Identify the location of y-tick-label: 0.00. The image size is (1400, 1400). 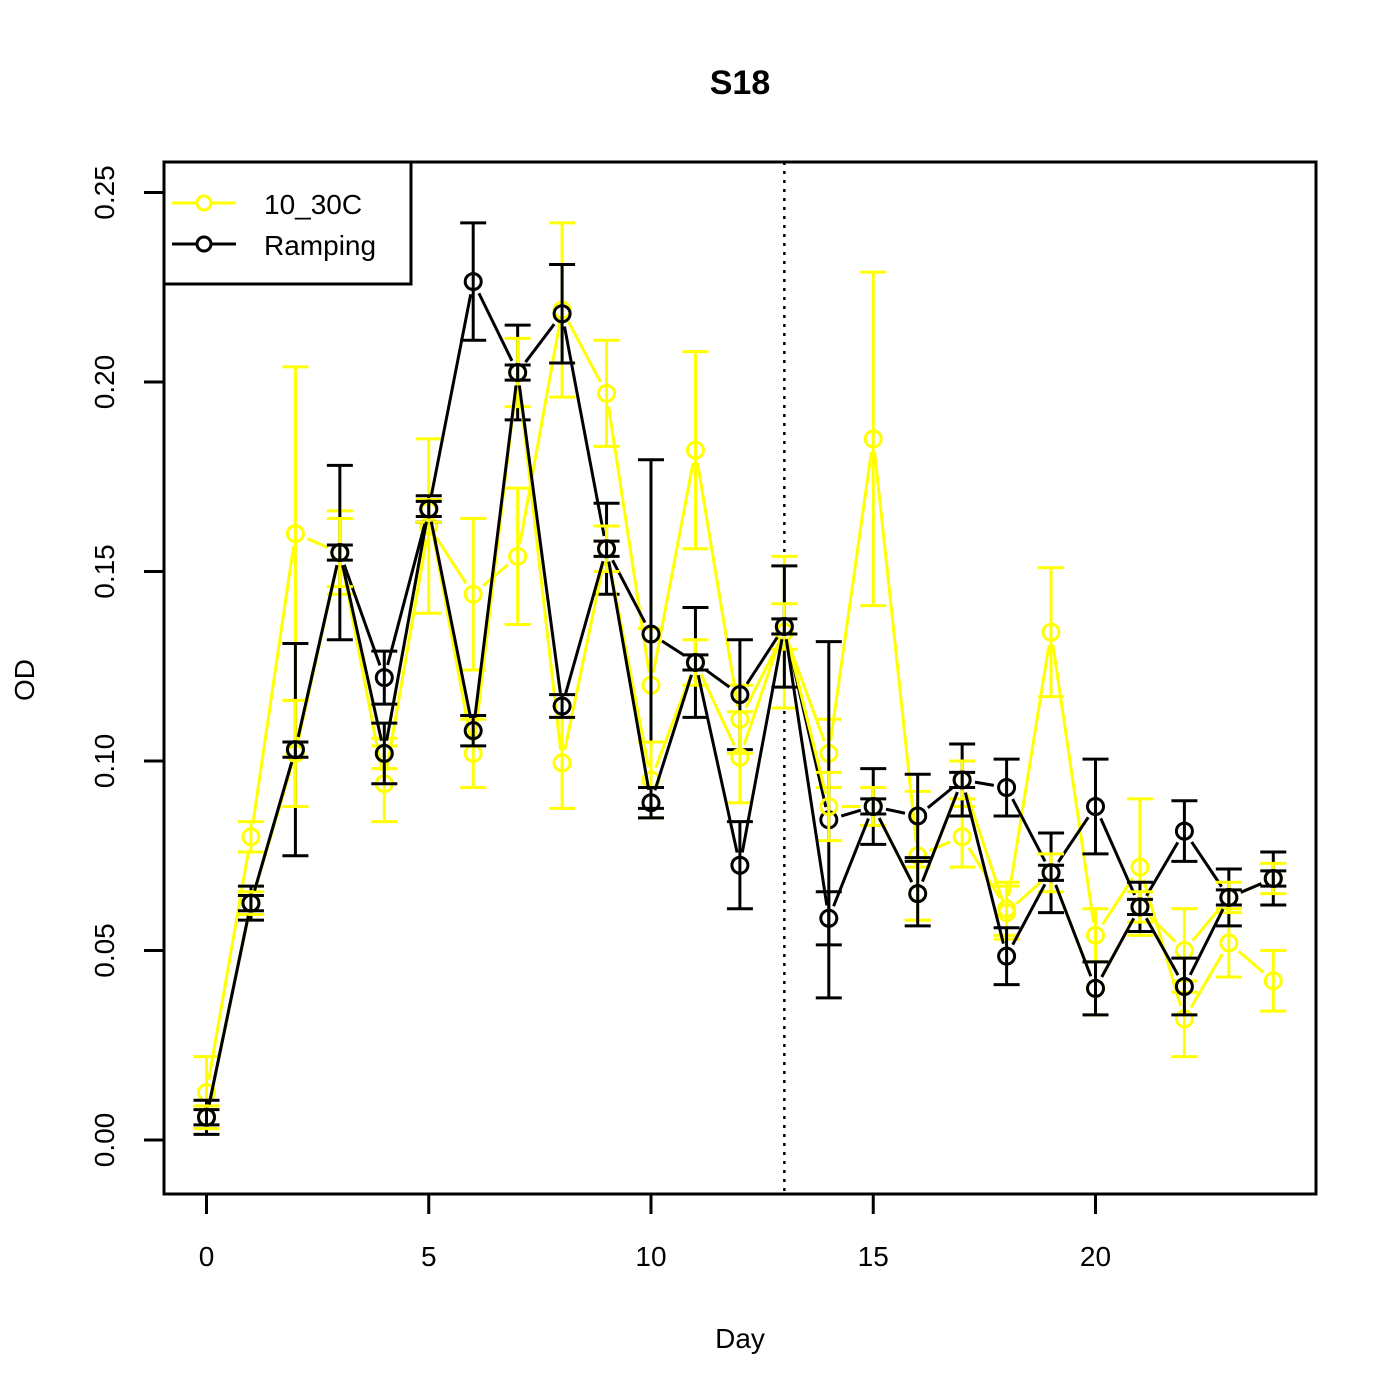
(104, 1140).